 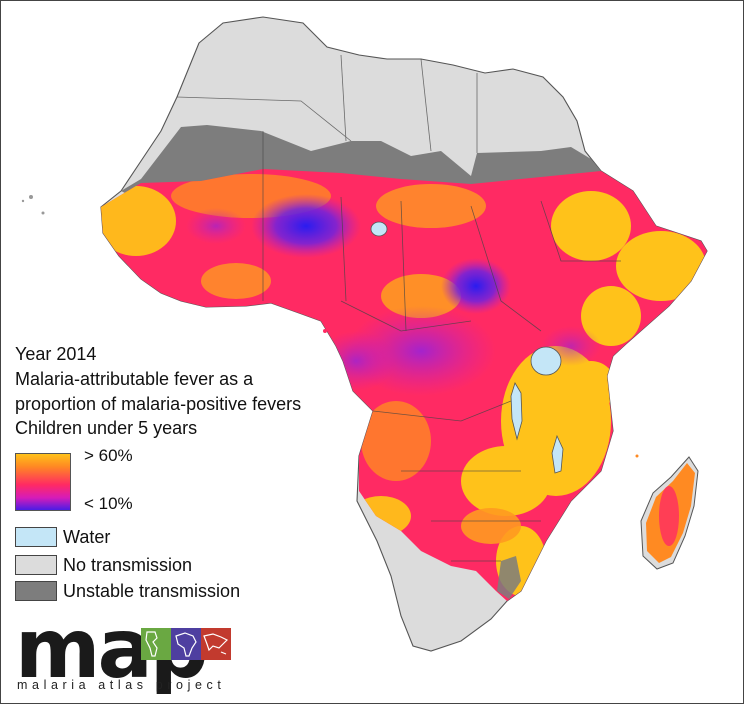 I want to click on water-label: Water, so click(x=87, y=537).